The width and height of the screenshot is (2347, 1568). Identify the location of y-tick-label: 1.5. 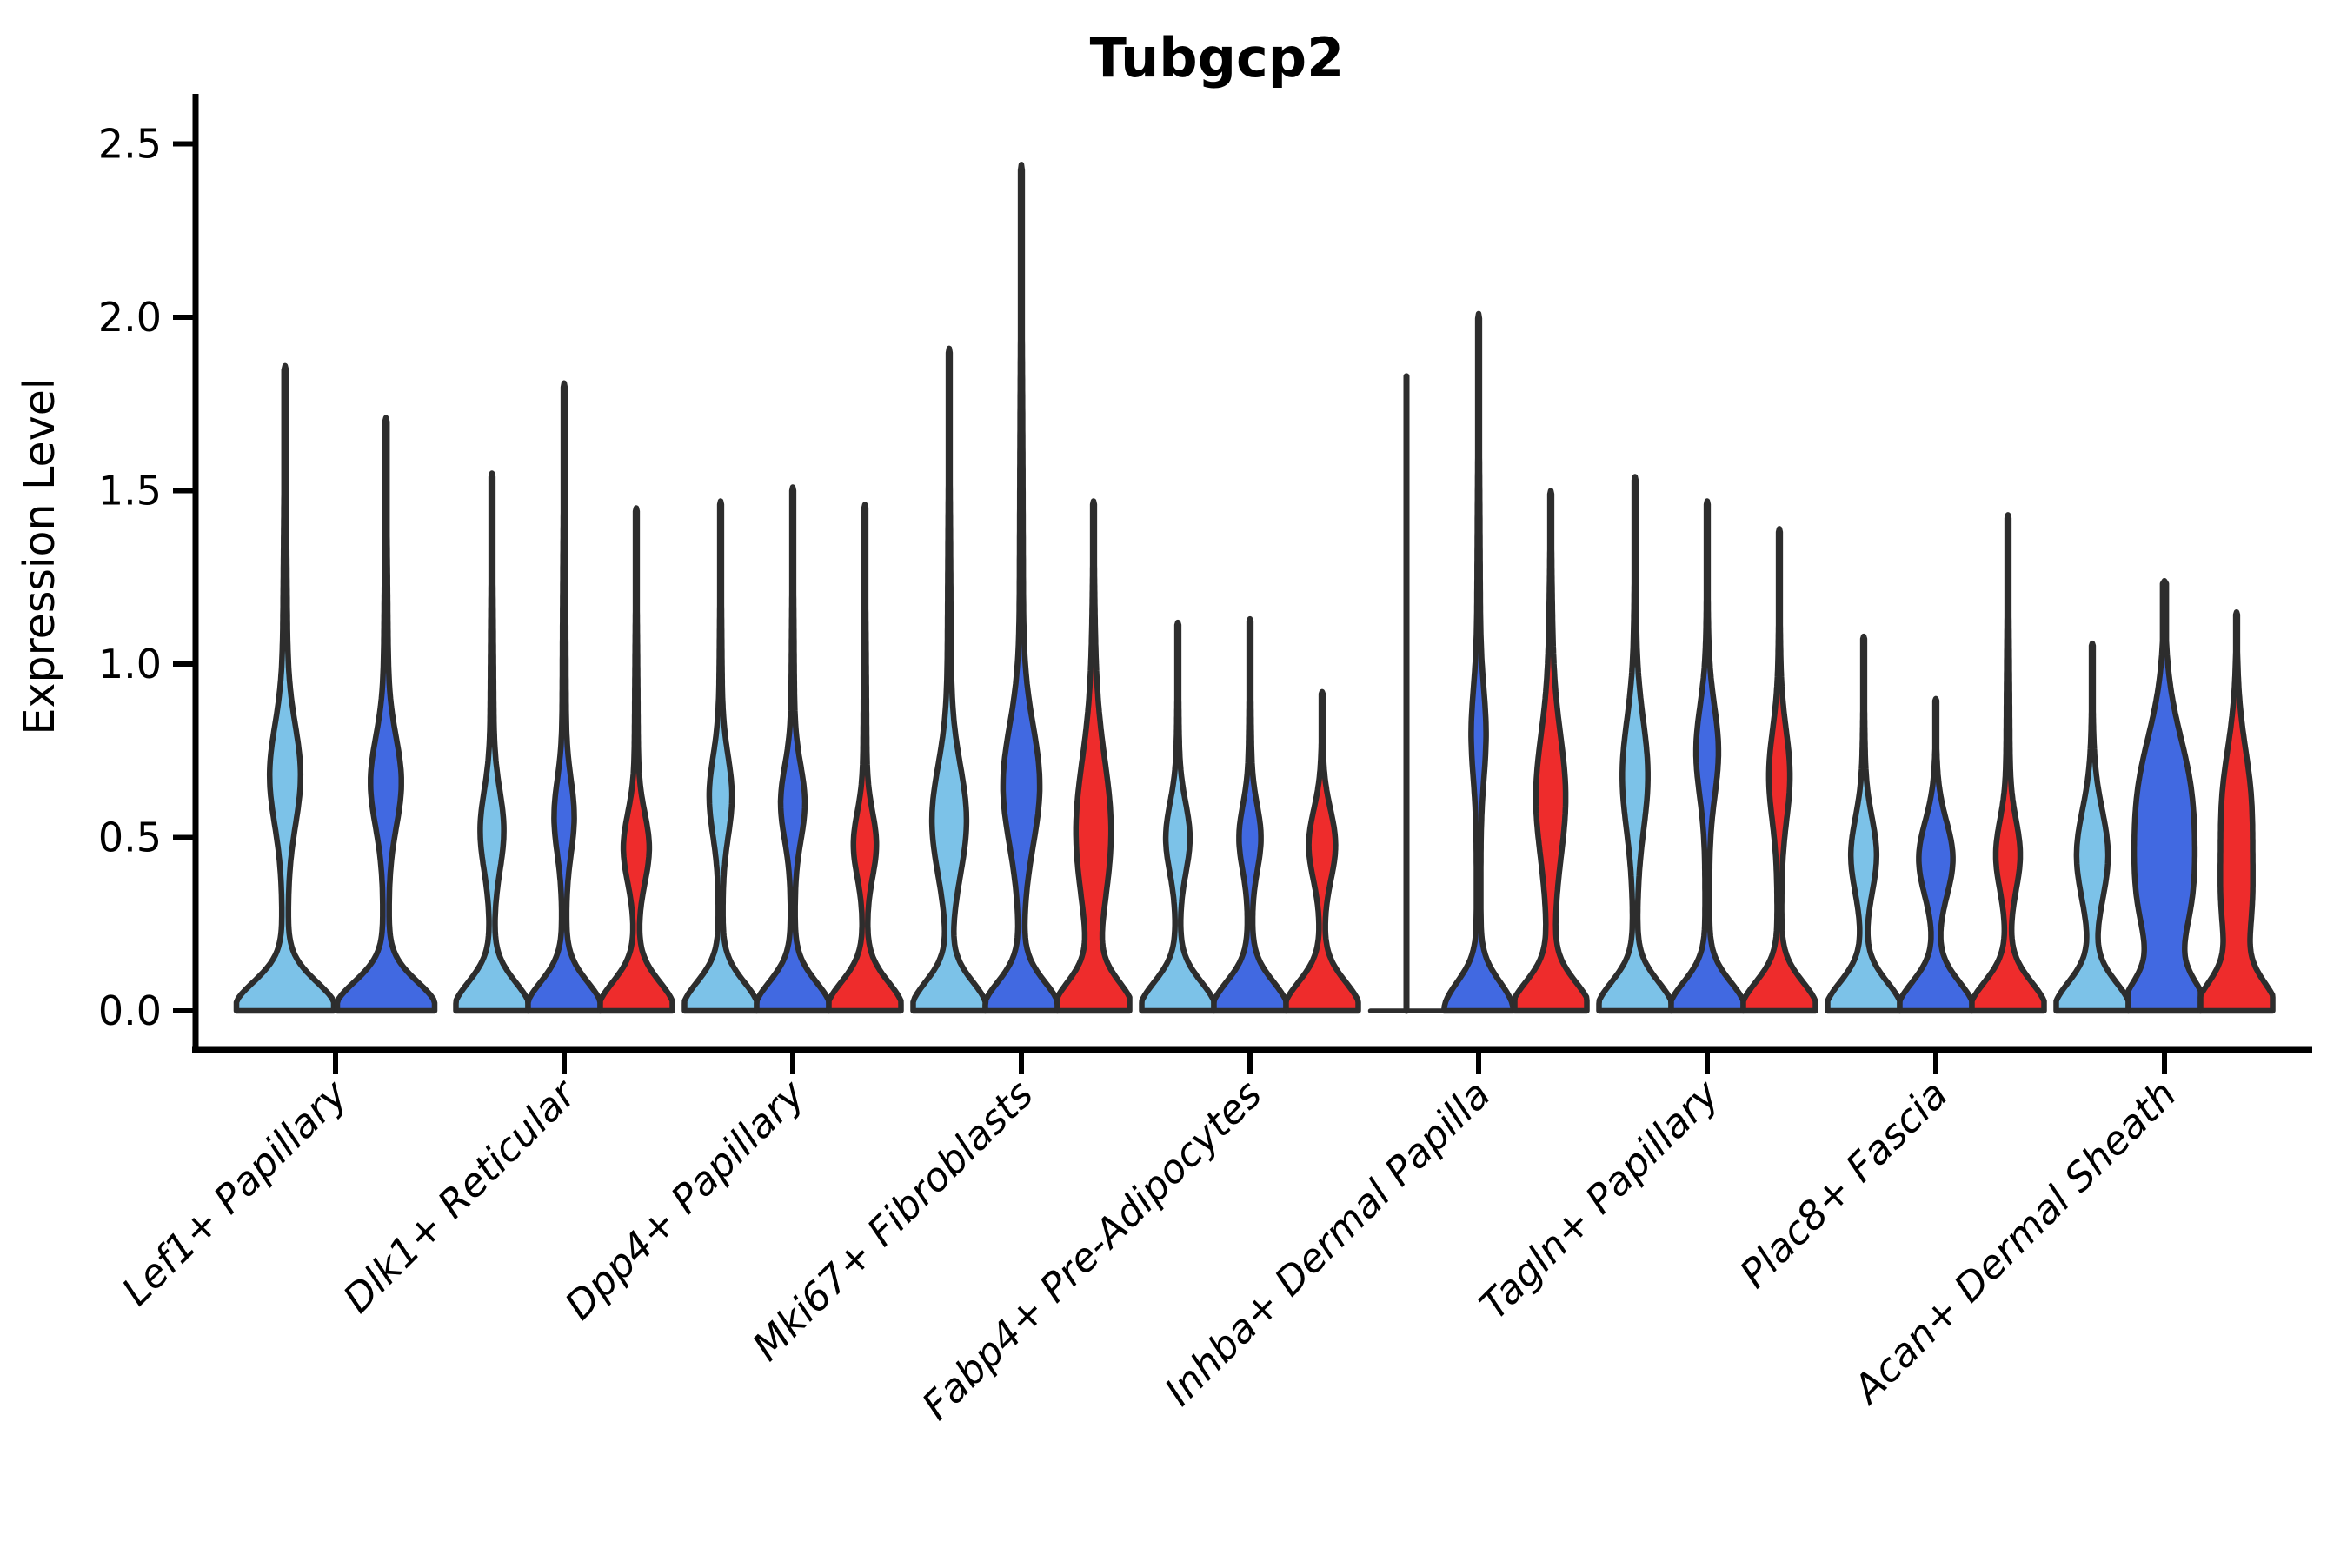
(130, 491).